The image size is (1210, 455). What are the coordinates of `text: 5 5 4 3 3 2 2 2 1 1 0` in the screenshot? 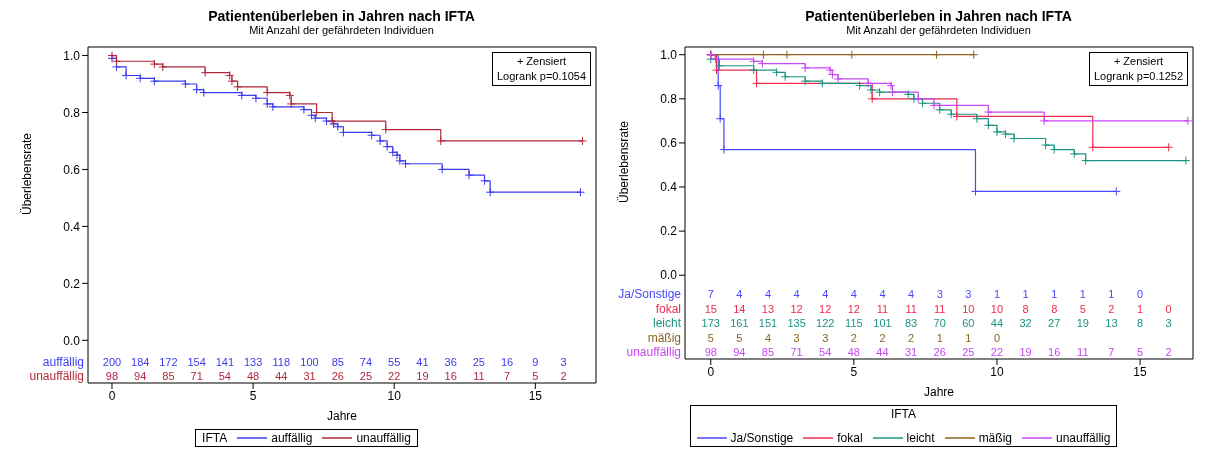 It's located at (854, 337).